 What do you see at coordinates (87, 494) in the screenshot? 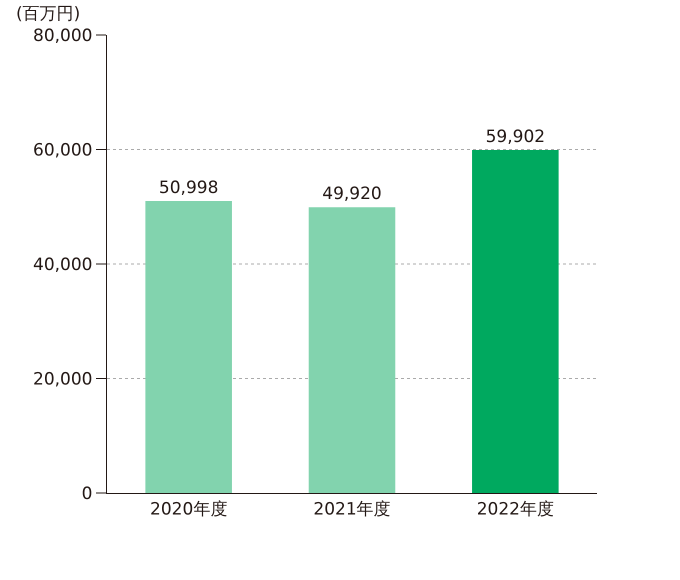
I see `y-tick-label: 0` at bounding box center [87, 494].